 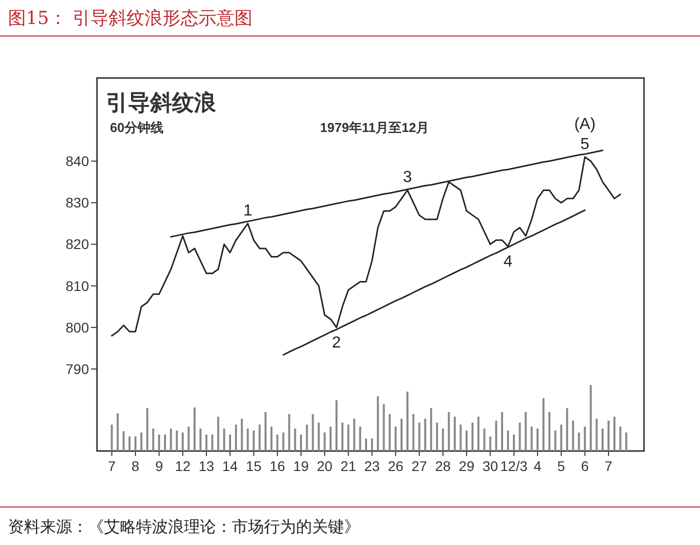 I want to click on x-tick-label: 26, so click(x=396, y=466).